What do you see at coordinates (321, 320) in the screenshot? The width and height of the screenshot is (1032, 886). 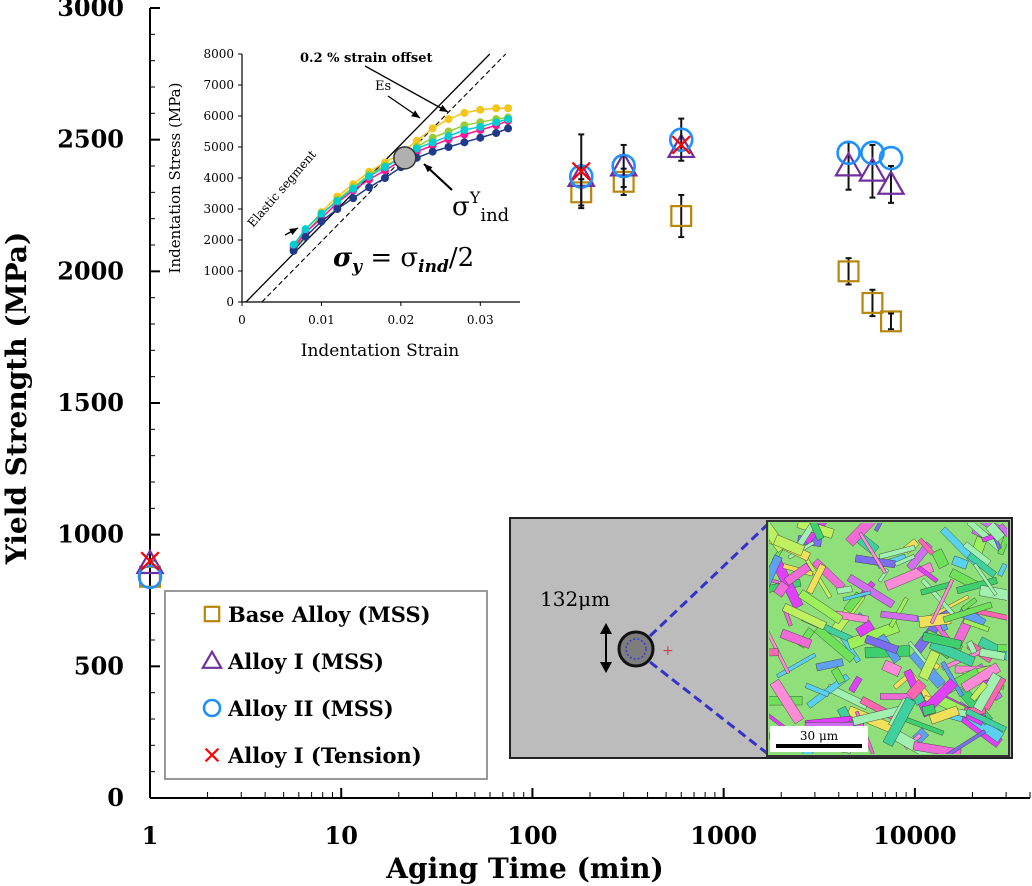 I see `inset-x-tick-label: 0.01` at bounding box center [321, 320].